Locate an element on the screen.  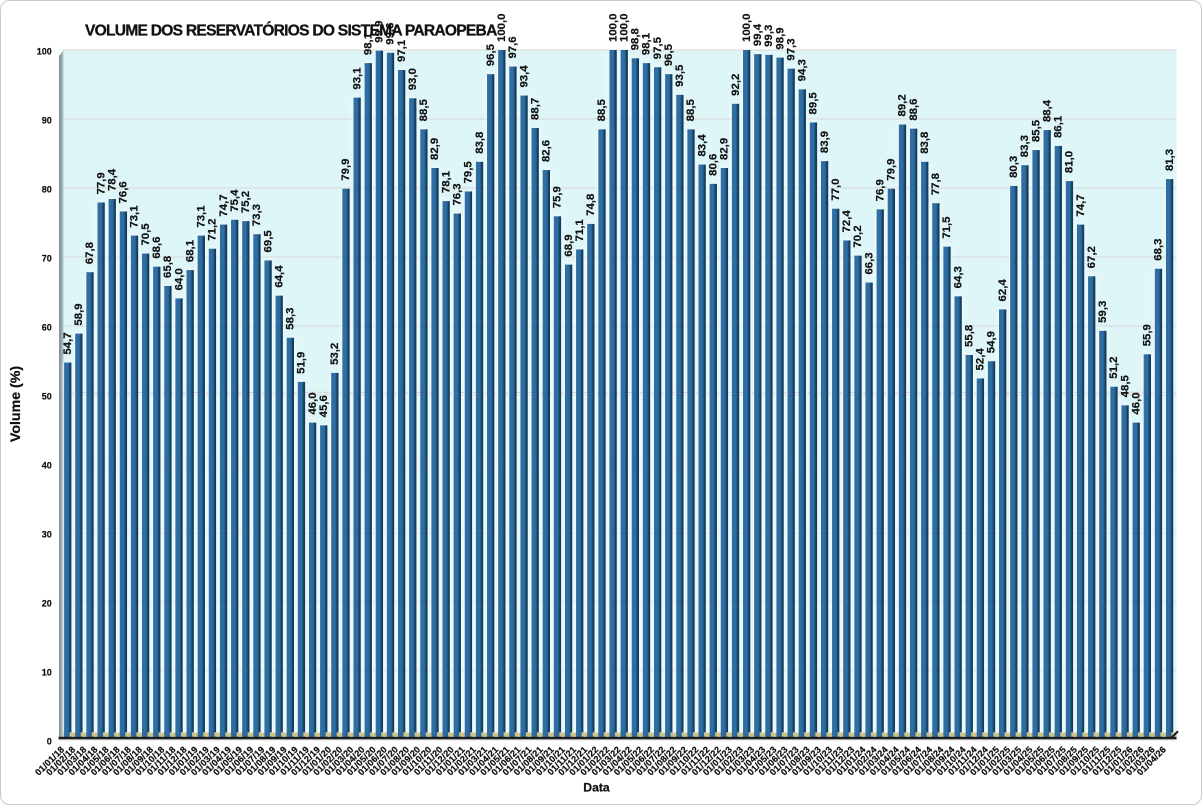
svg-text: 58,3 is located at coordinates (291, 319).